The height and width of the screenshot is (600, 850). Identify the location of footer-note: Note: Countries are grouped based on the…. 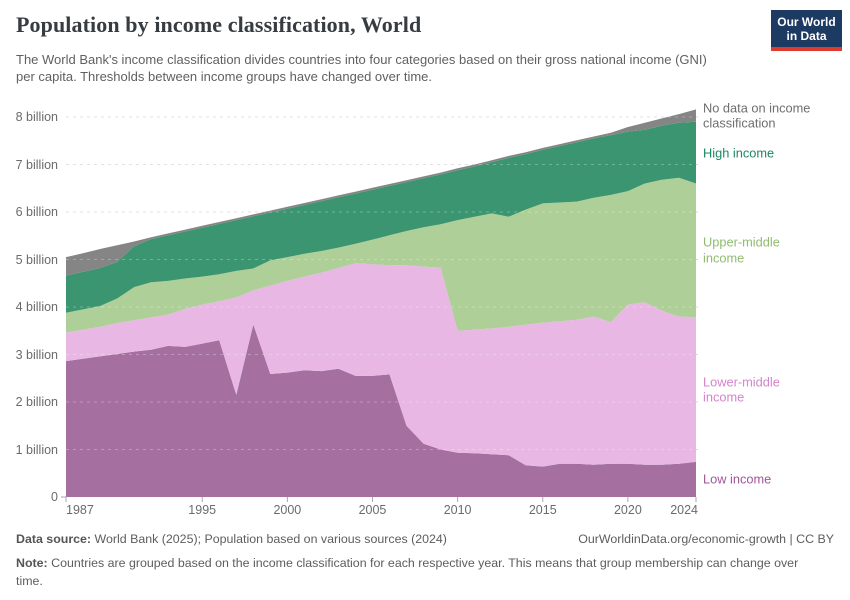
(415, 572).